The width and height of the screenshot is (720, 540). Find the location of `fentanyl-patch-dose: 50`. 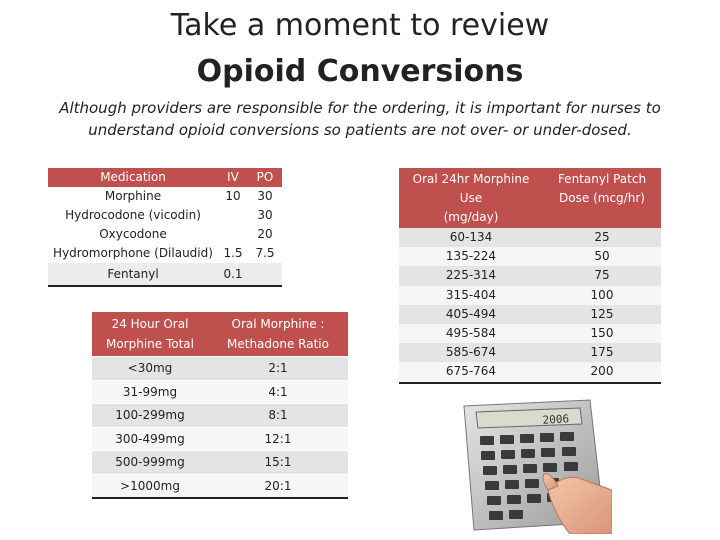

fentanyl-patch-dose: 50 is located at coordinates (602, 257).